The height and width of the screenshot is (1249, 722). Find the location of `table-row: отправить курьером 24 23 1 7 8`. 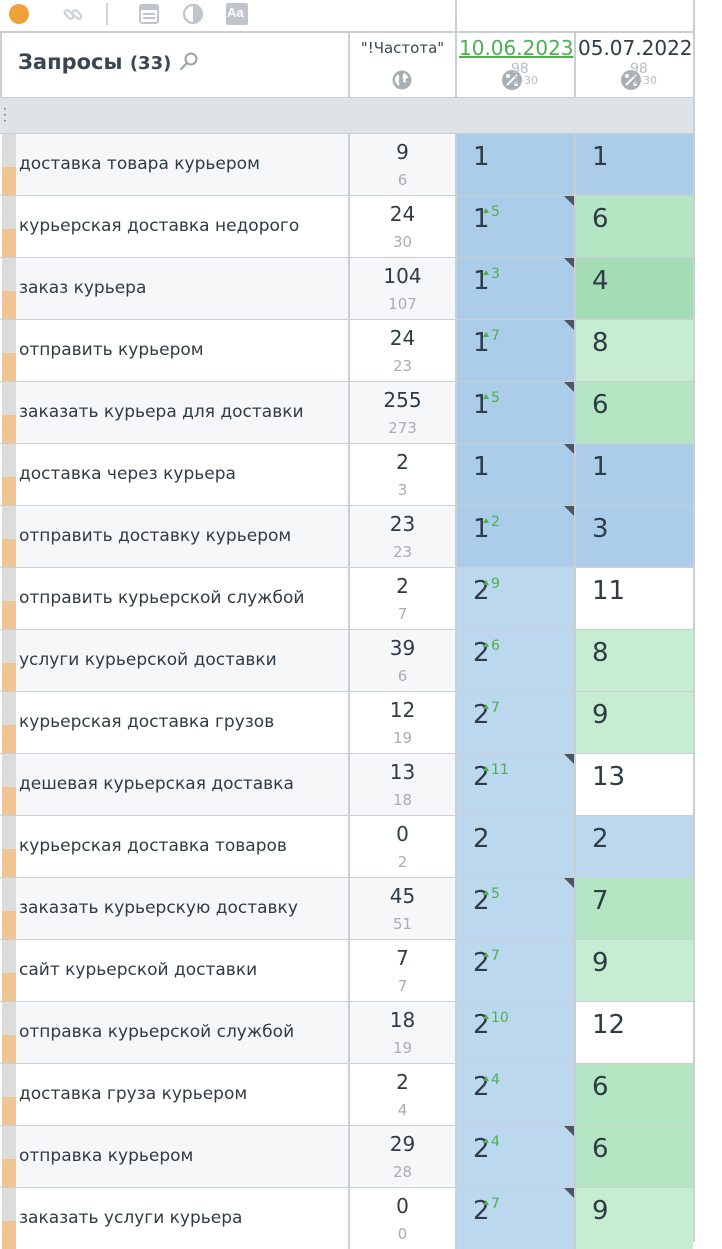

table-row: отправить курьером 24 23 1 7 8 is located at coordinates (347, 350).